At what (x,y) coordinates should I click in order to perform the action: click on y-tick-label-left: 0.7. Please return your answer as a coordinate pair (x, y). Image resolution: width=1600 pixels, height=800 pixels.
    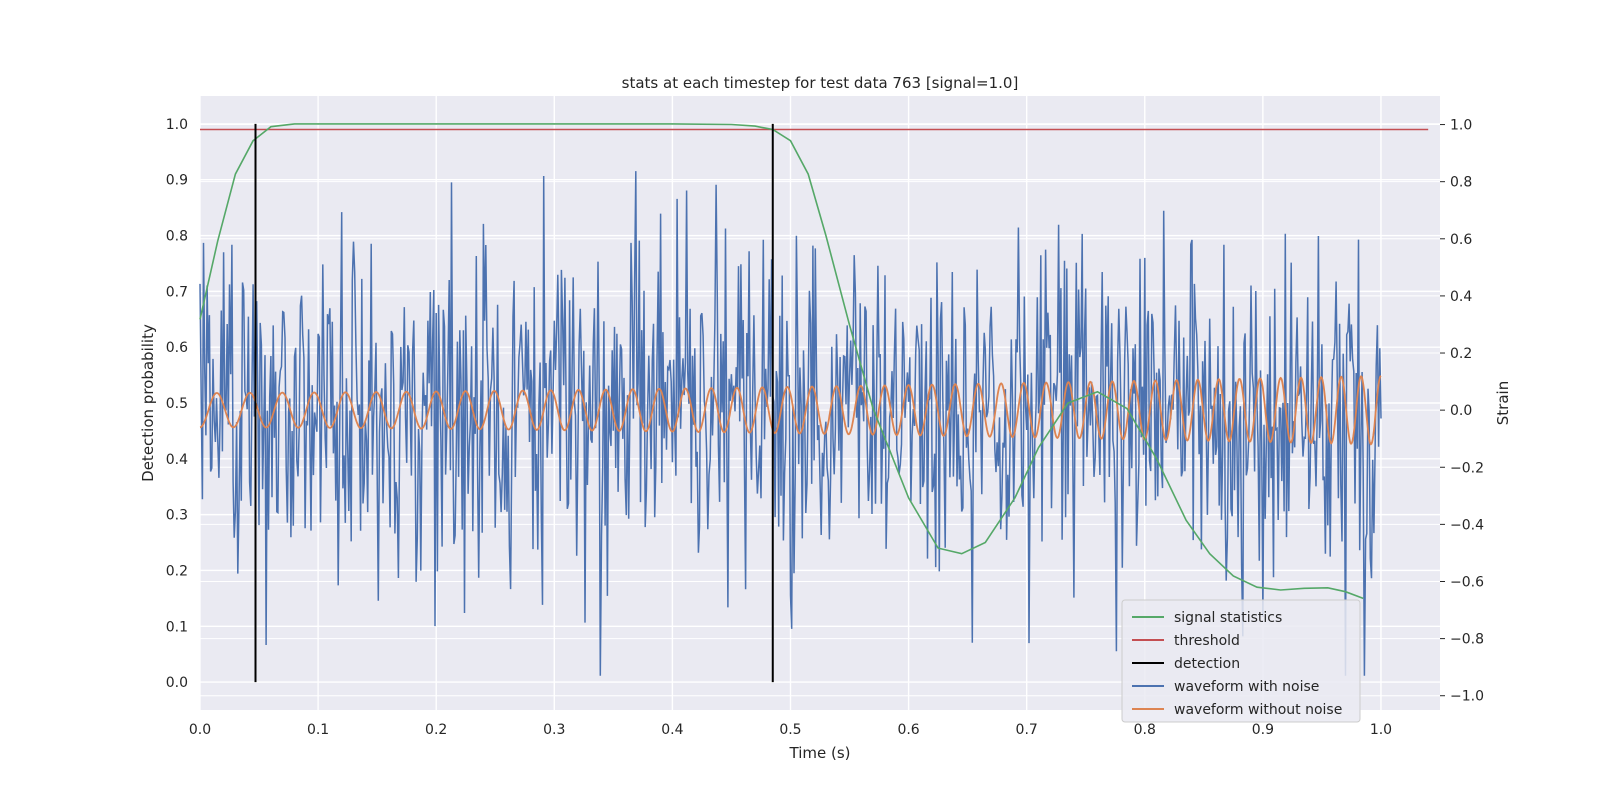
    Looking at the image, I should click on (177, 292).